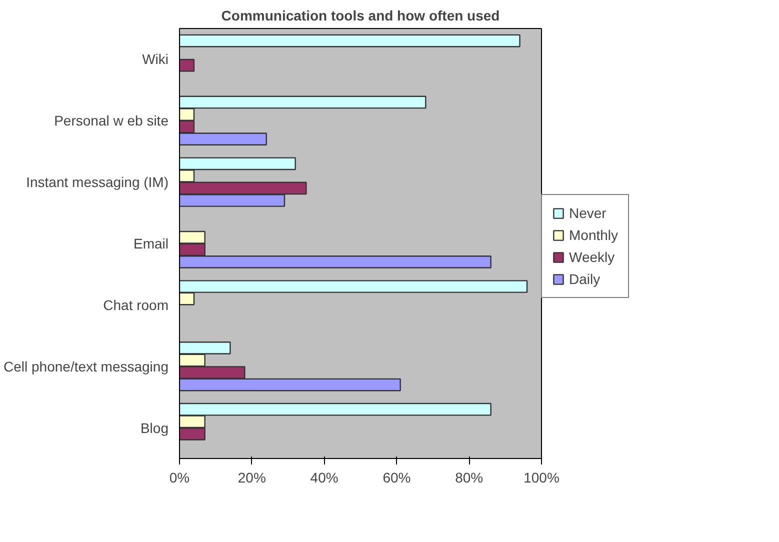 Image resolution: width=779 pixels, height=542 pixels. Describe the element at coordinates (86, 366) in the screenshot. I see `y-tick-label: Cell phone/text messaging` at that location.